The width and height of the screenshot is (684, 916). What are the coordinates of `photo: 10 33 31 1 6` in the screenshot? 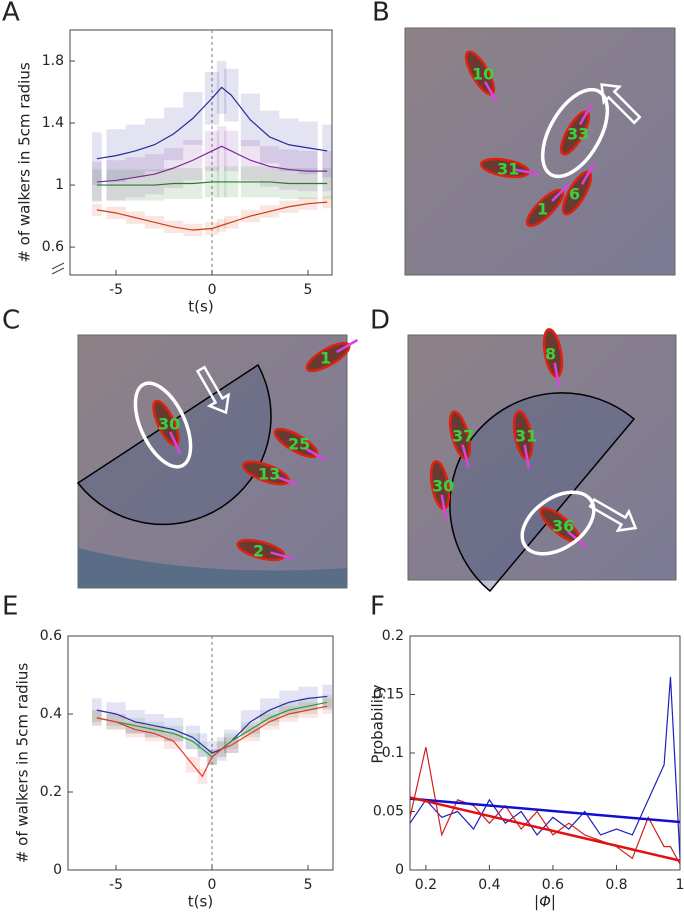 It's located at (540, 151).